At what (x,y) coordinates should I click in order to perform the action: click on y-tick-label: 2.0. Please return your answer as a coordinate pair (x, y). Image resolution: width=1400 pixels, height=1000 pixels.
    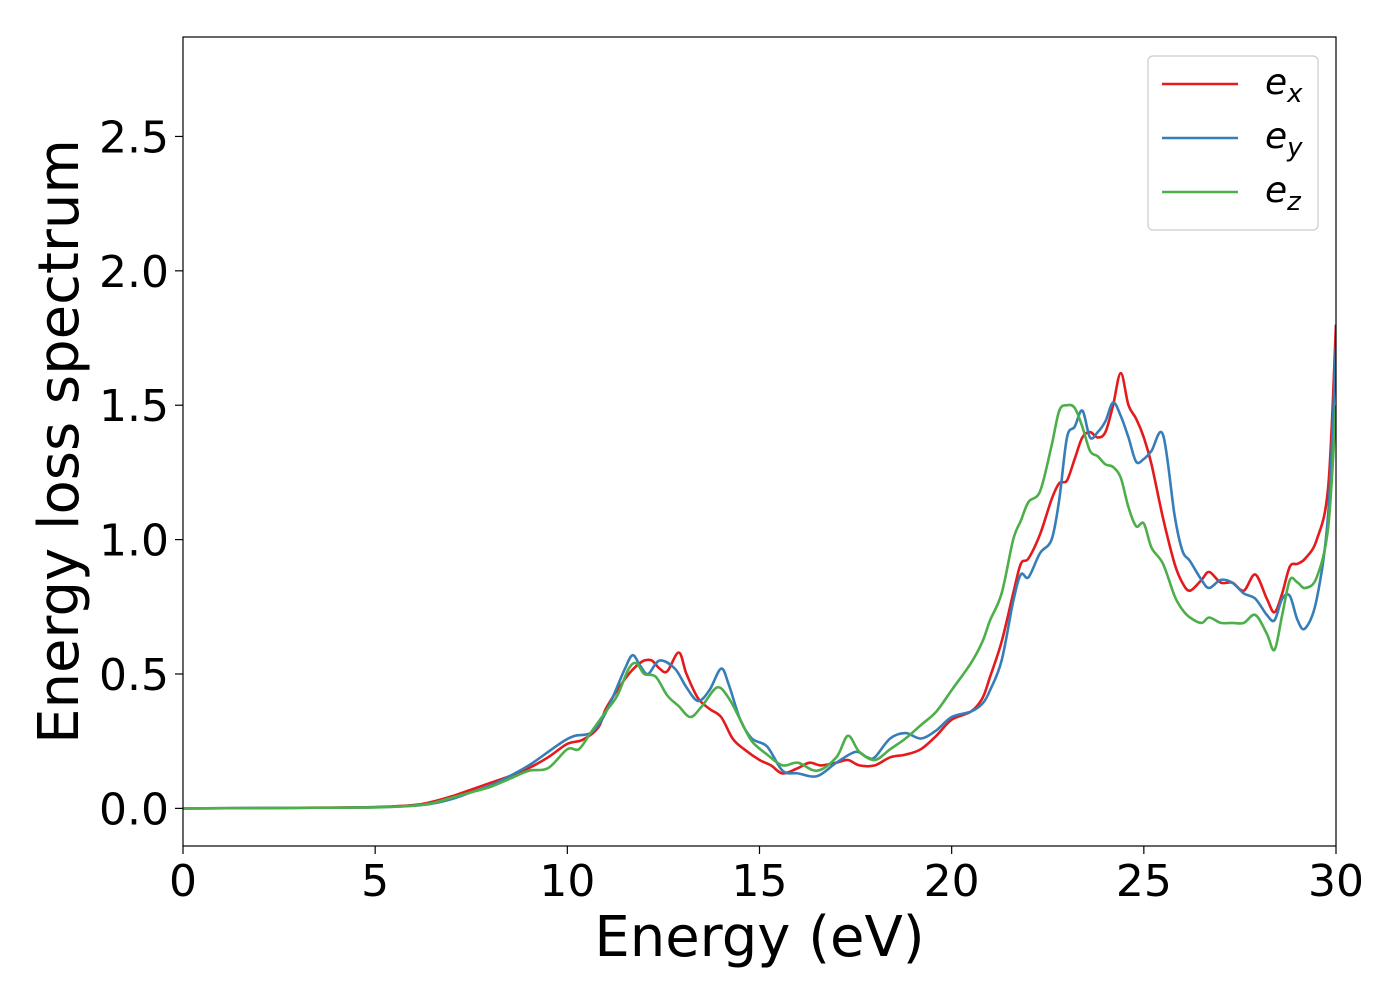
    Looking at the image, I should click on (134, 272).